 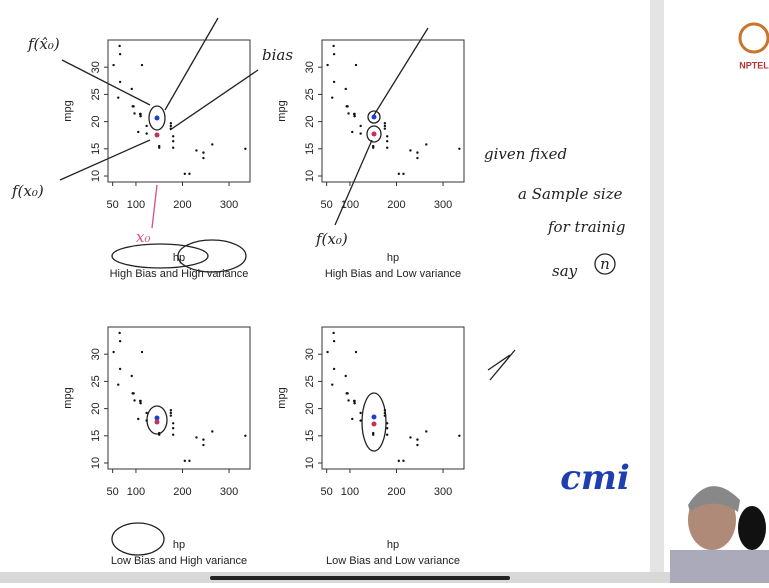 What do you see at coordinates (586, 227) in the screenshot?
I see `note: for trainig` at bounding box center [586, 227].